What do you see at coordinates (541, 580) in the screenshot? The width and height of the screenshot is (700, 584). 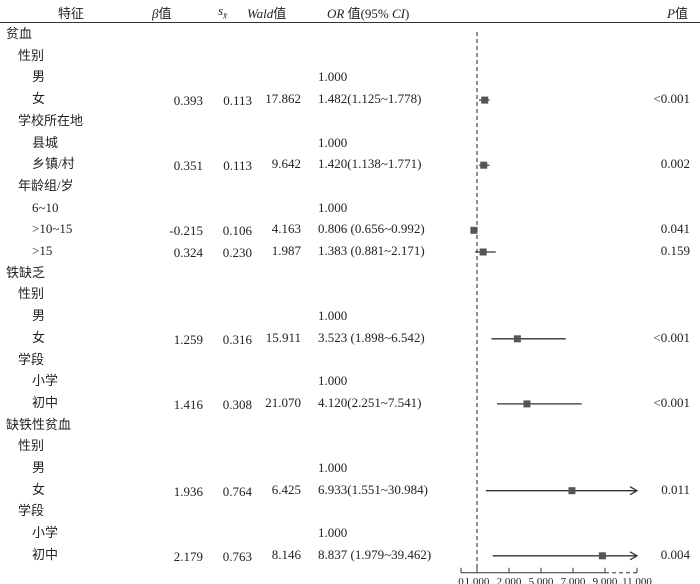 I see `x-tick-label: 5.000` at bounding box center [541, 580].